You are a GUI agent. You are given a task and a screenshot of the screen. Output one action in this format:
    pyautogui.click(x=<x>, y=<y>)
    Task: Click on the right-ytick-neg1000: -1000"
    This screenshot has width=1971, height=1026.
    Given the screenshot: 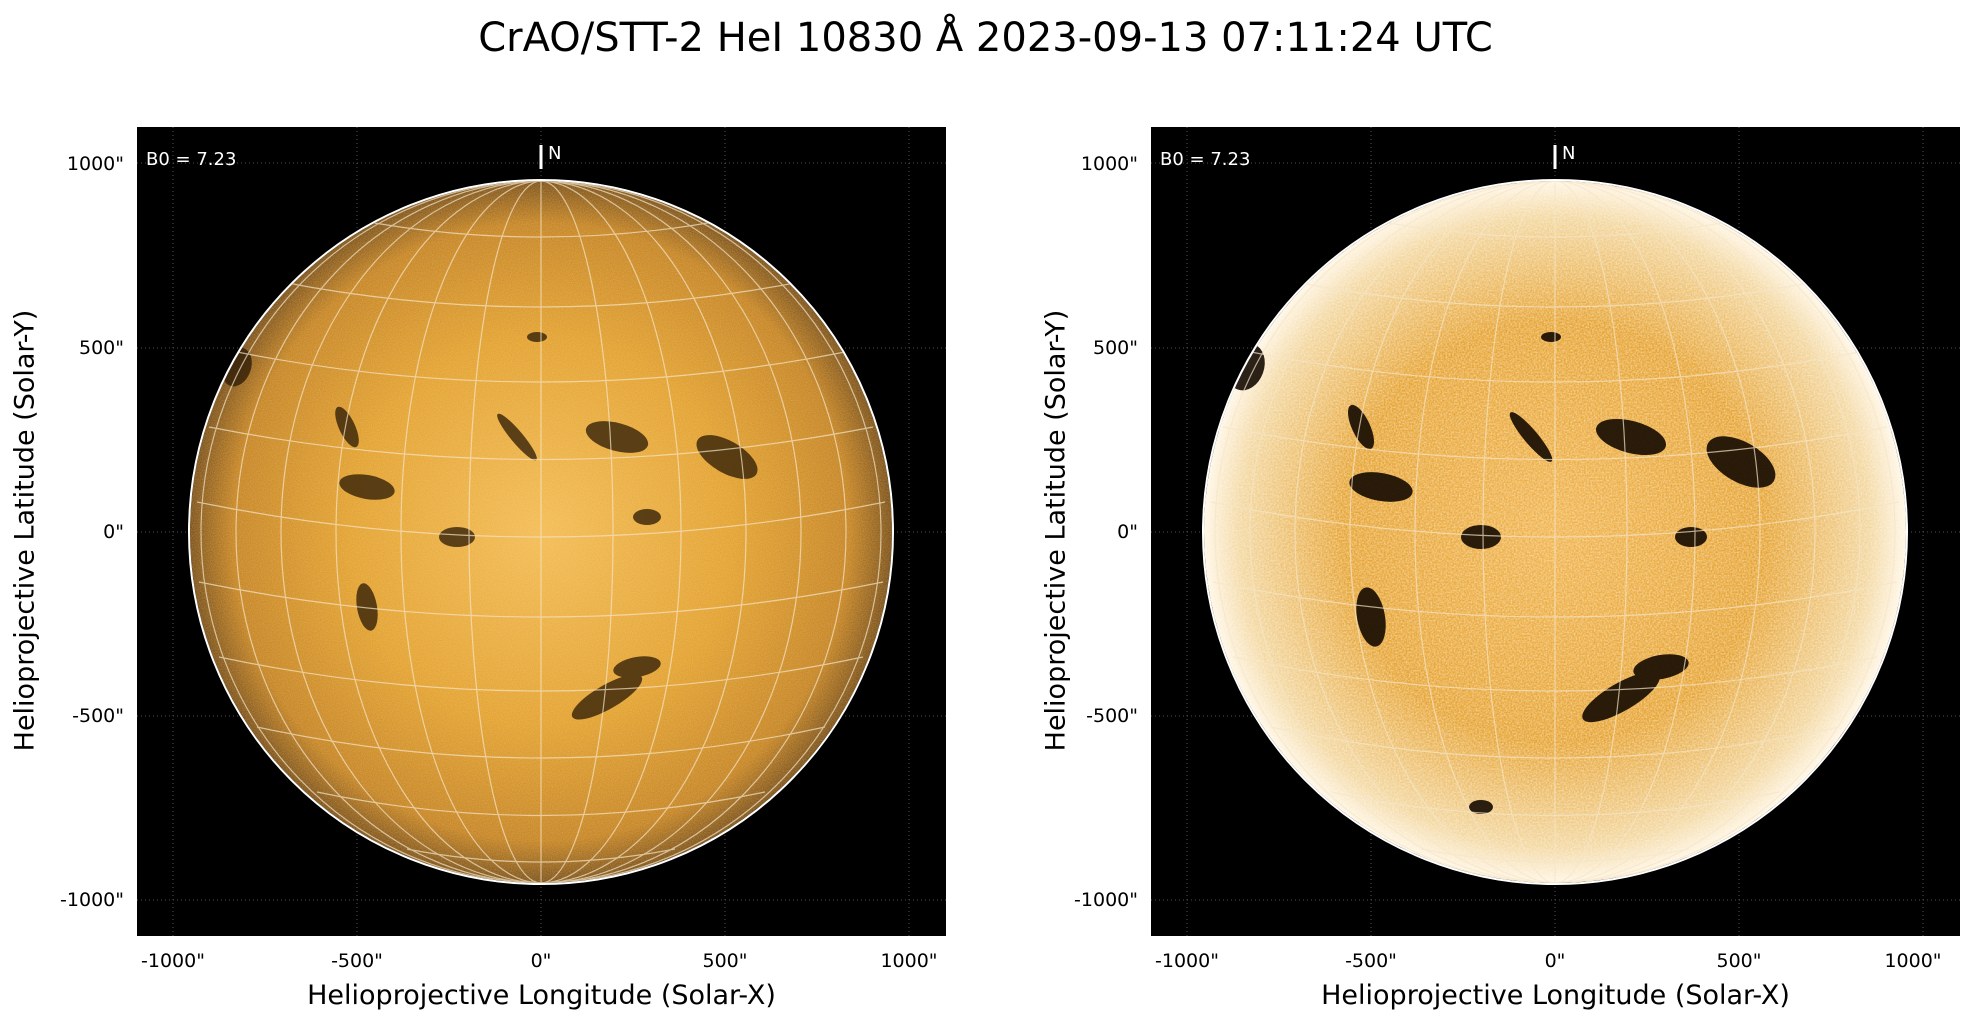 What is the action you would take?
    pyautogui.click(x=1106, y=900)
    